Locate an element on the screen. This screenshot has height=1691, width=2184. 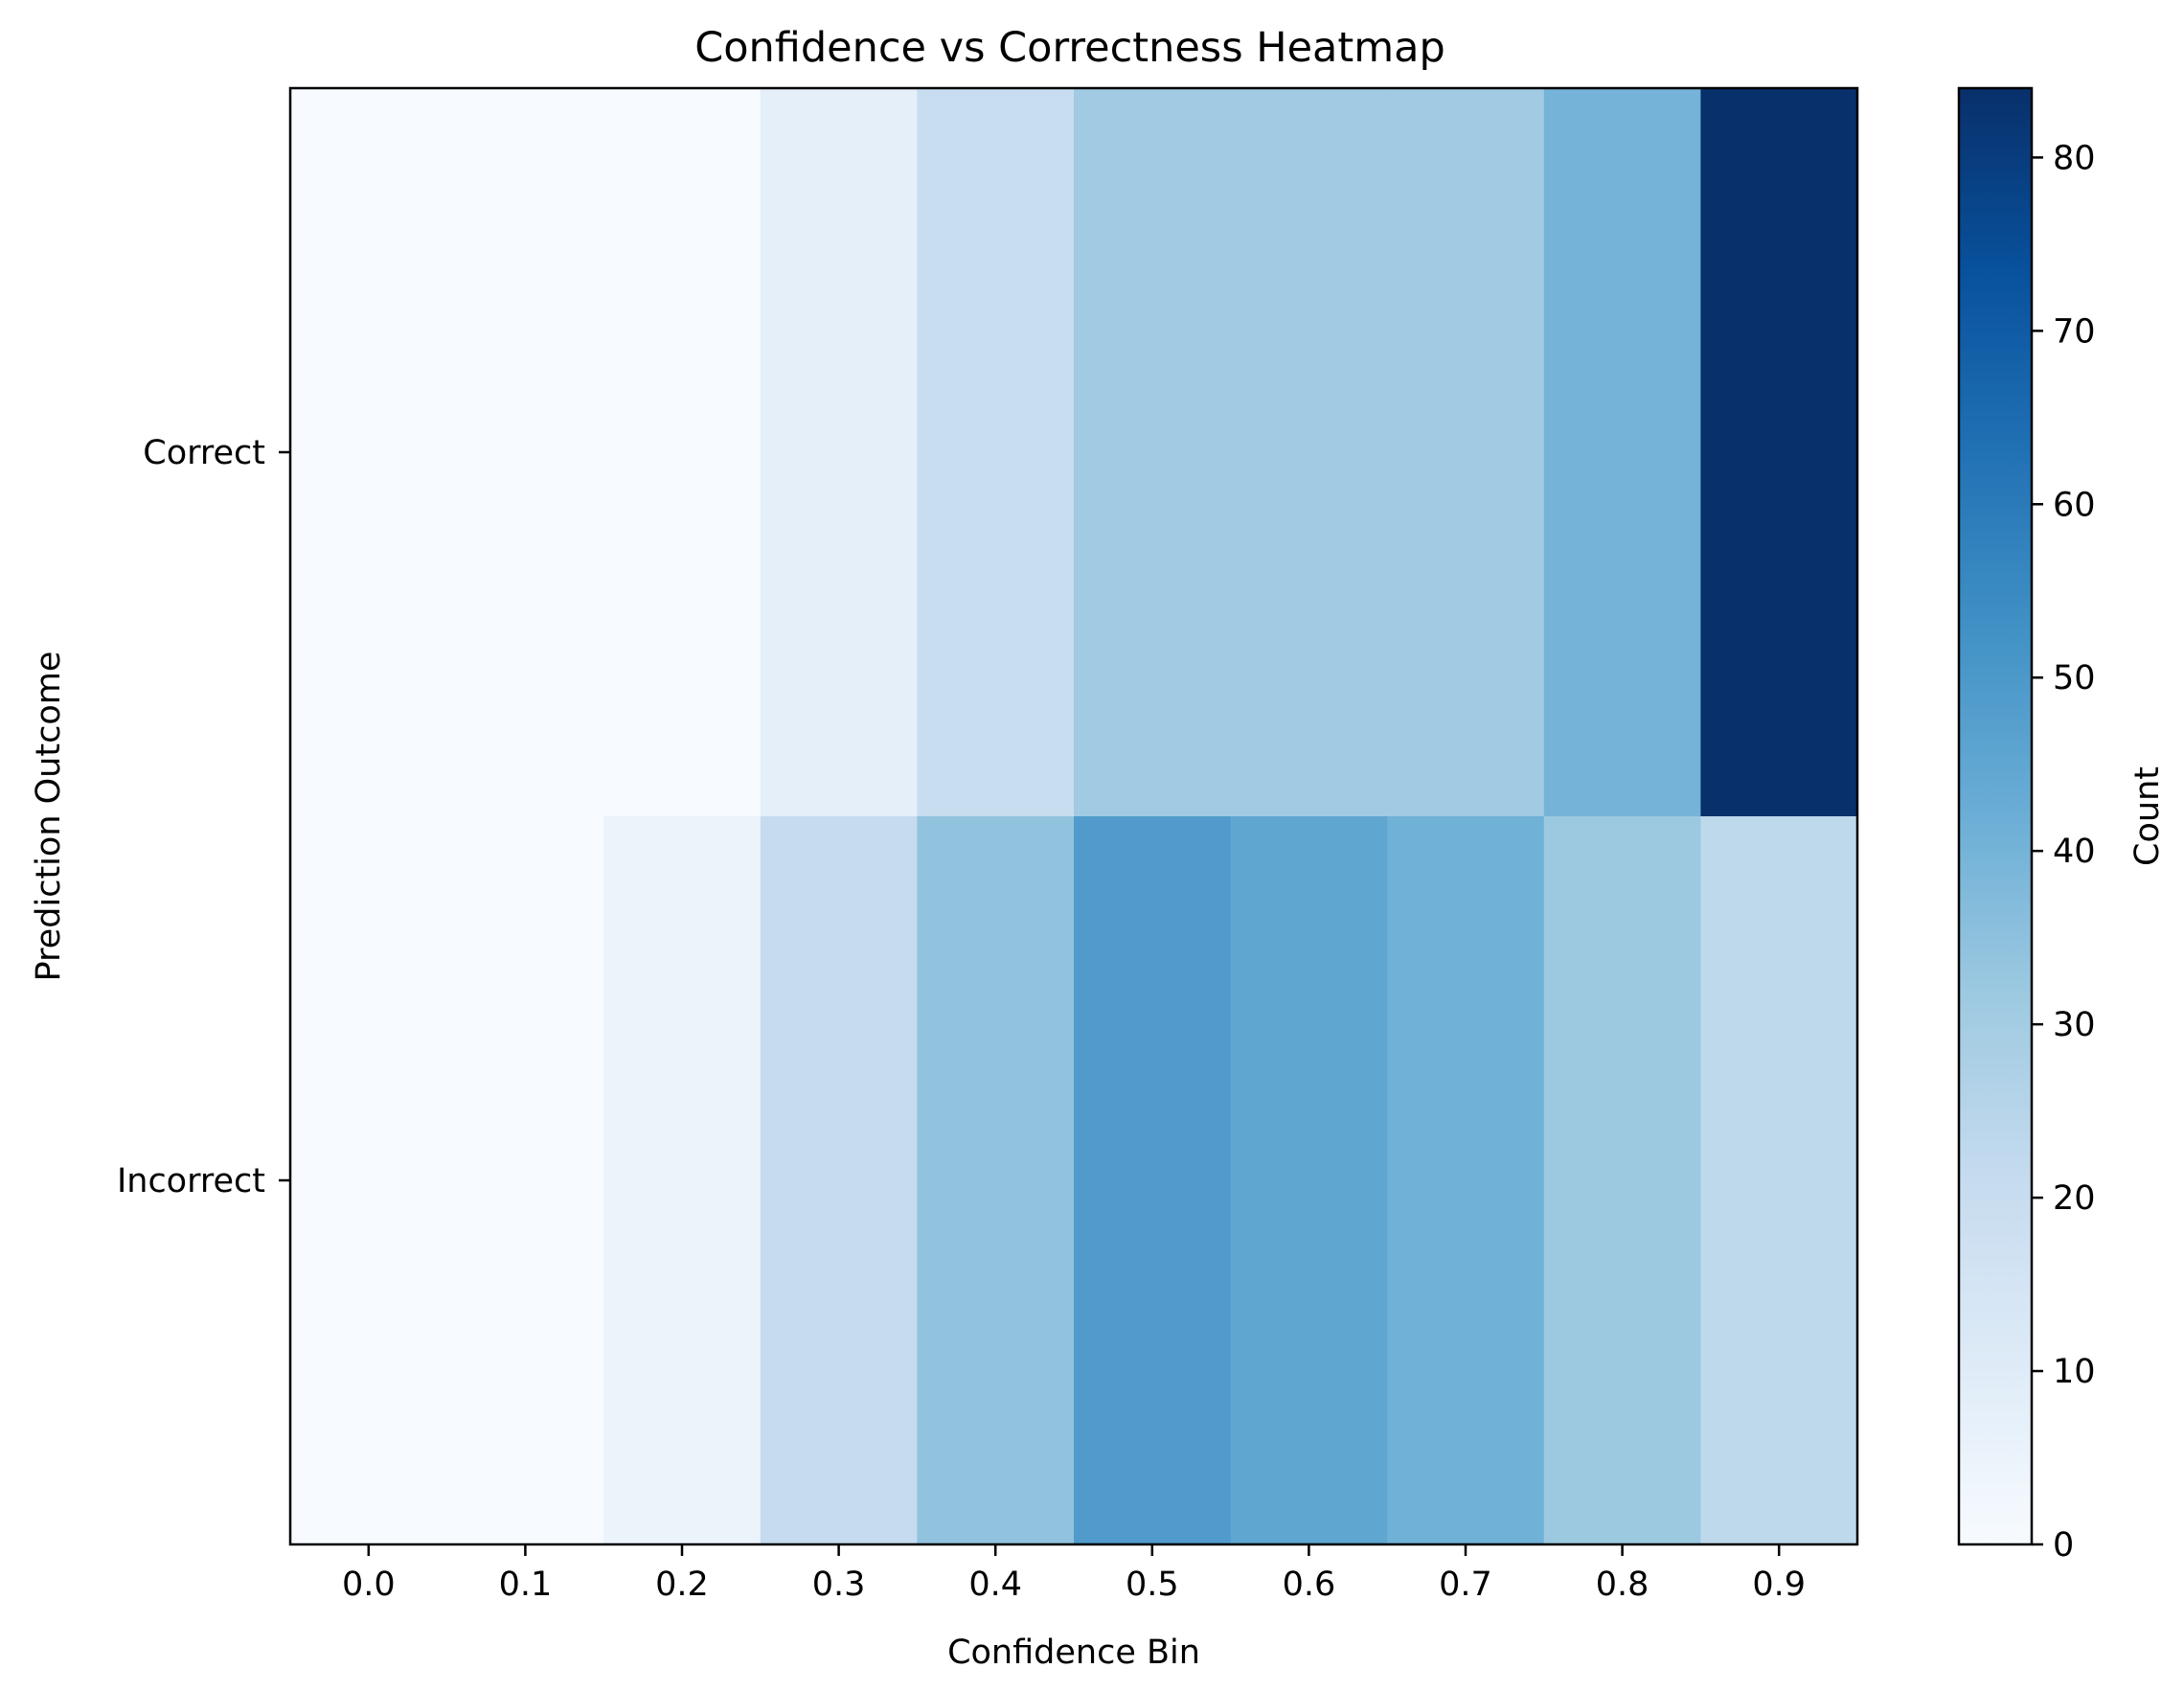
colorbar is located at coordinates (1995, 816).